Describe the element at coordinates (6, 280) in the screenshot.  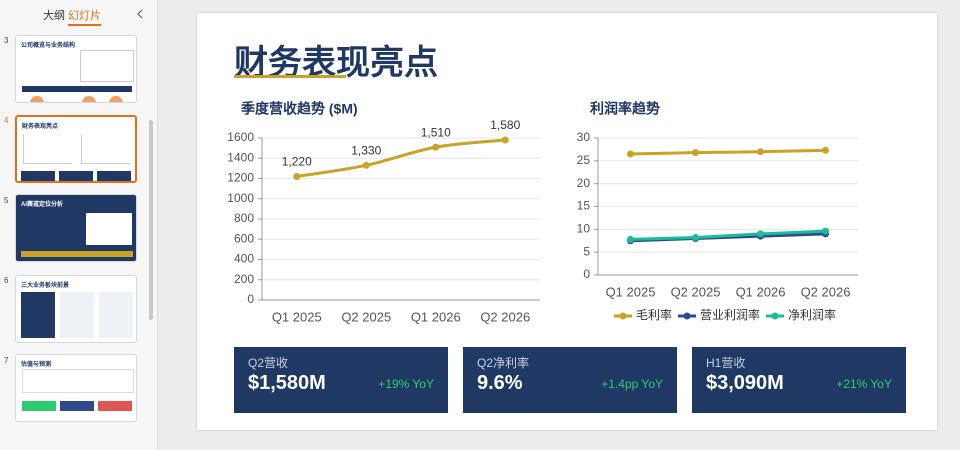
I see `slide-number: 6` at that location.